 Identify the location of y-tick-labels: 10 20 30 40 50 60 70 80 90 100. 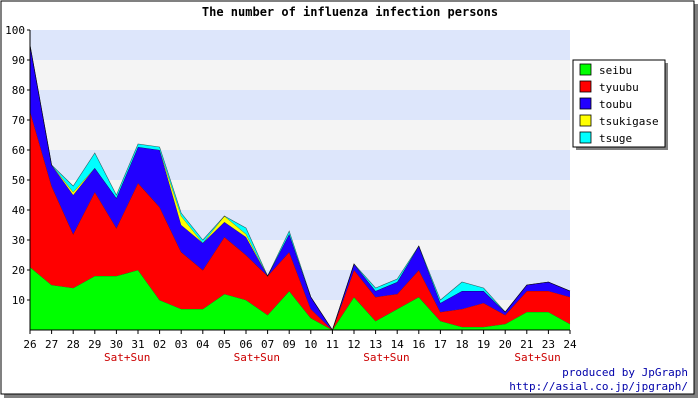
(17, 165).